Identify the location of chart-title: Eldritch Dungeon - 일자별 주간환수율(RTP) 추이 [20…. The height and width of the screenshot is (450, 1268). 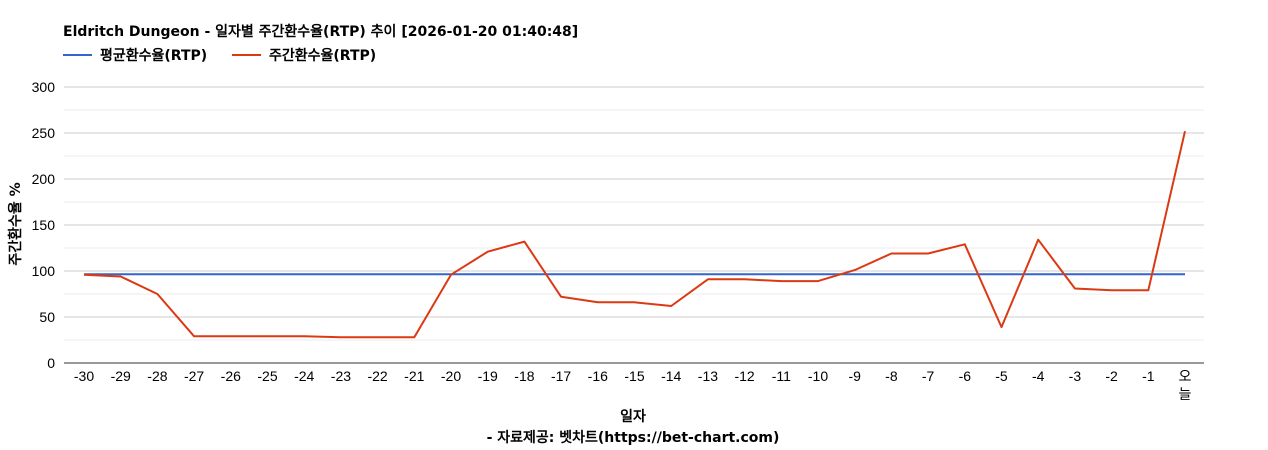
(320, 31).